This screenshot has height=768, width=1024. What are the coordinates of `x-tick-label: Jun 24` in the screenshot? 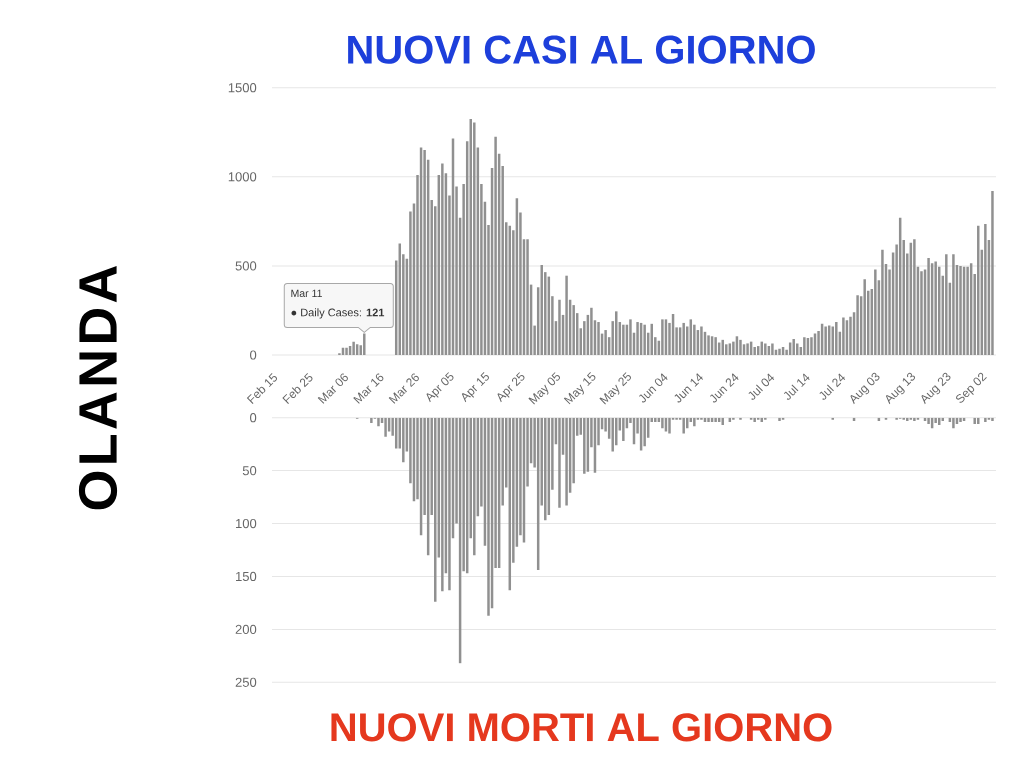 It's located at (724, 388).